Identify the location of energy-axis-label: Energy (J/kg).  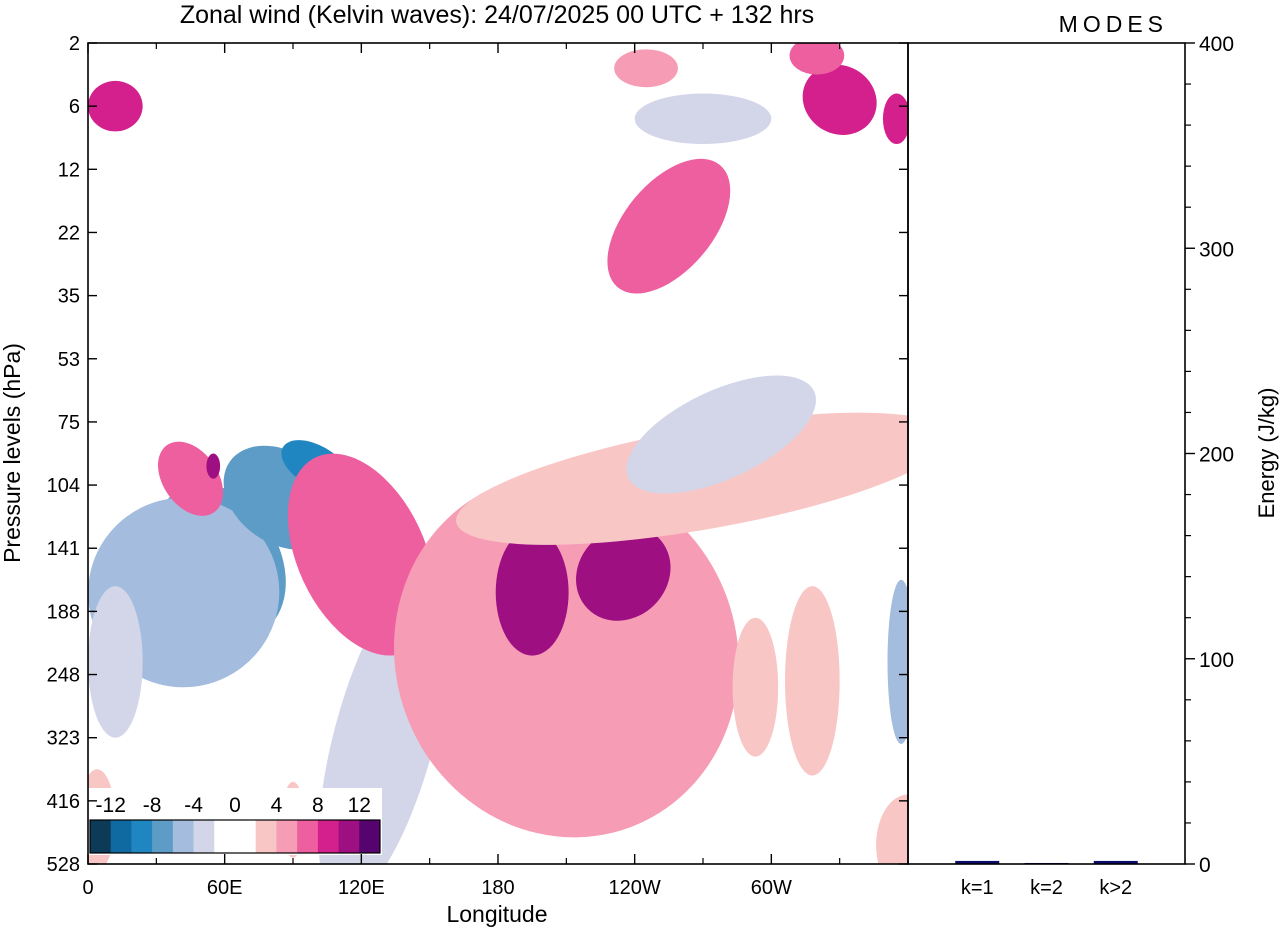
(1266, 453).